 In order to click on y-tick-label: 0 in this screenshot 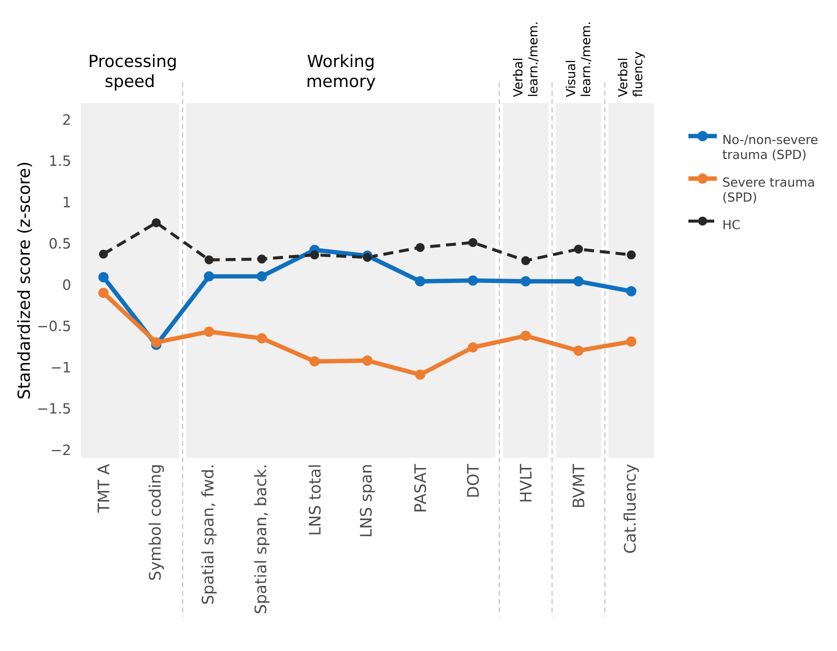, I will do `click(66, 284)`.